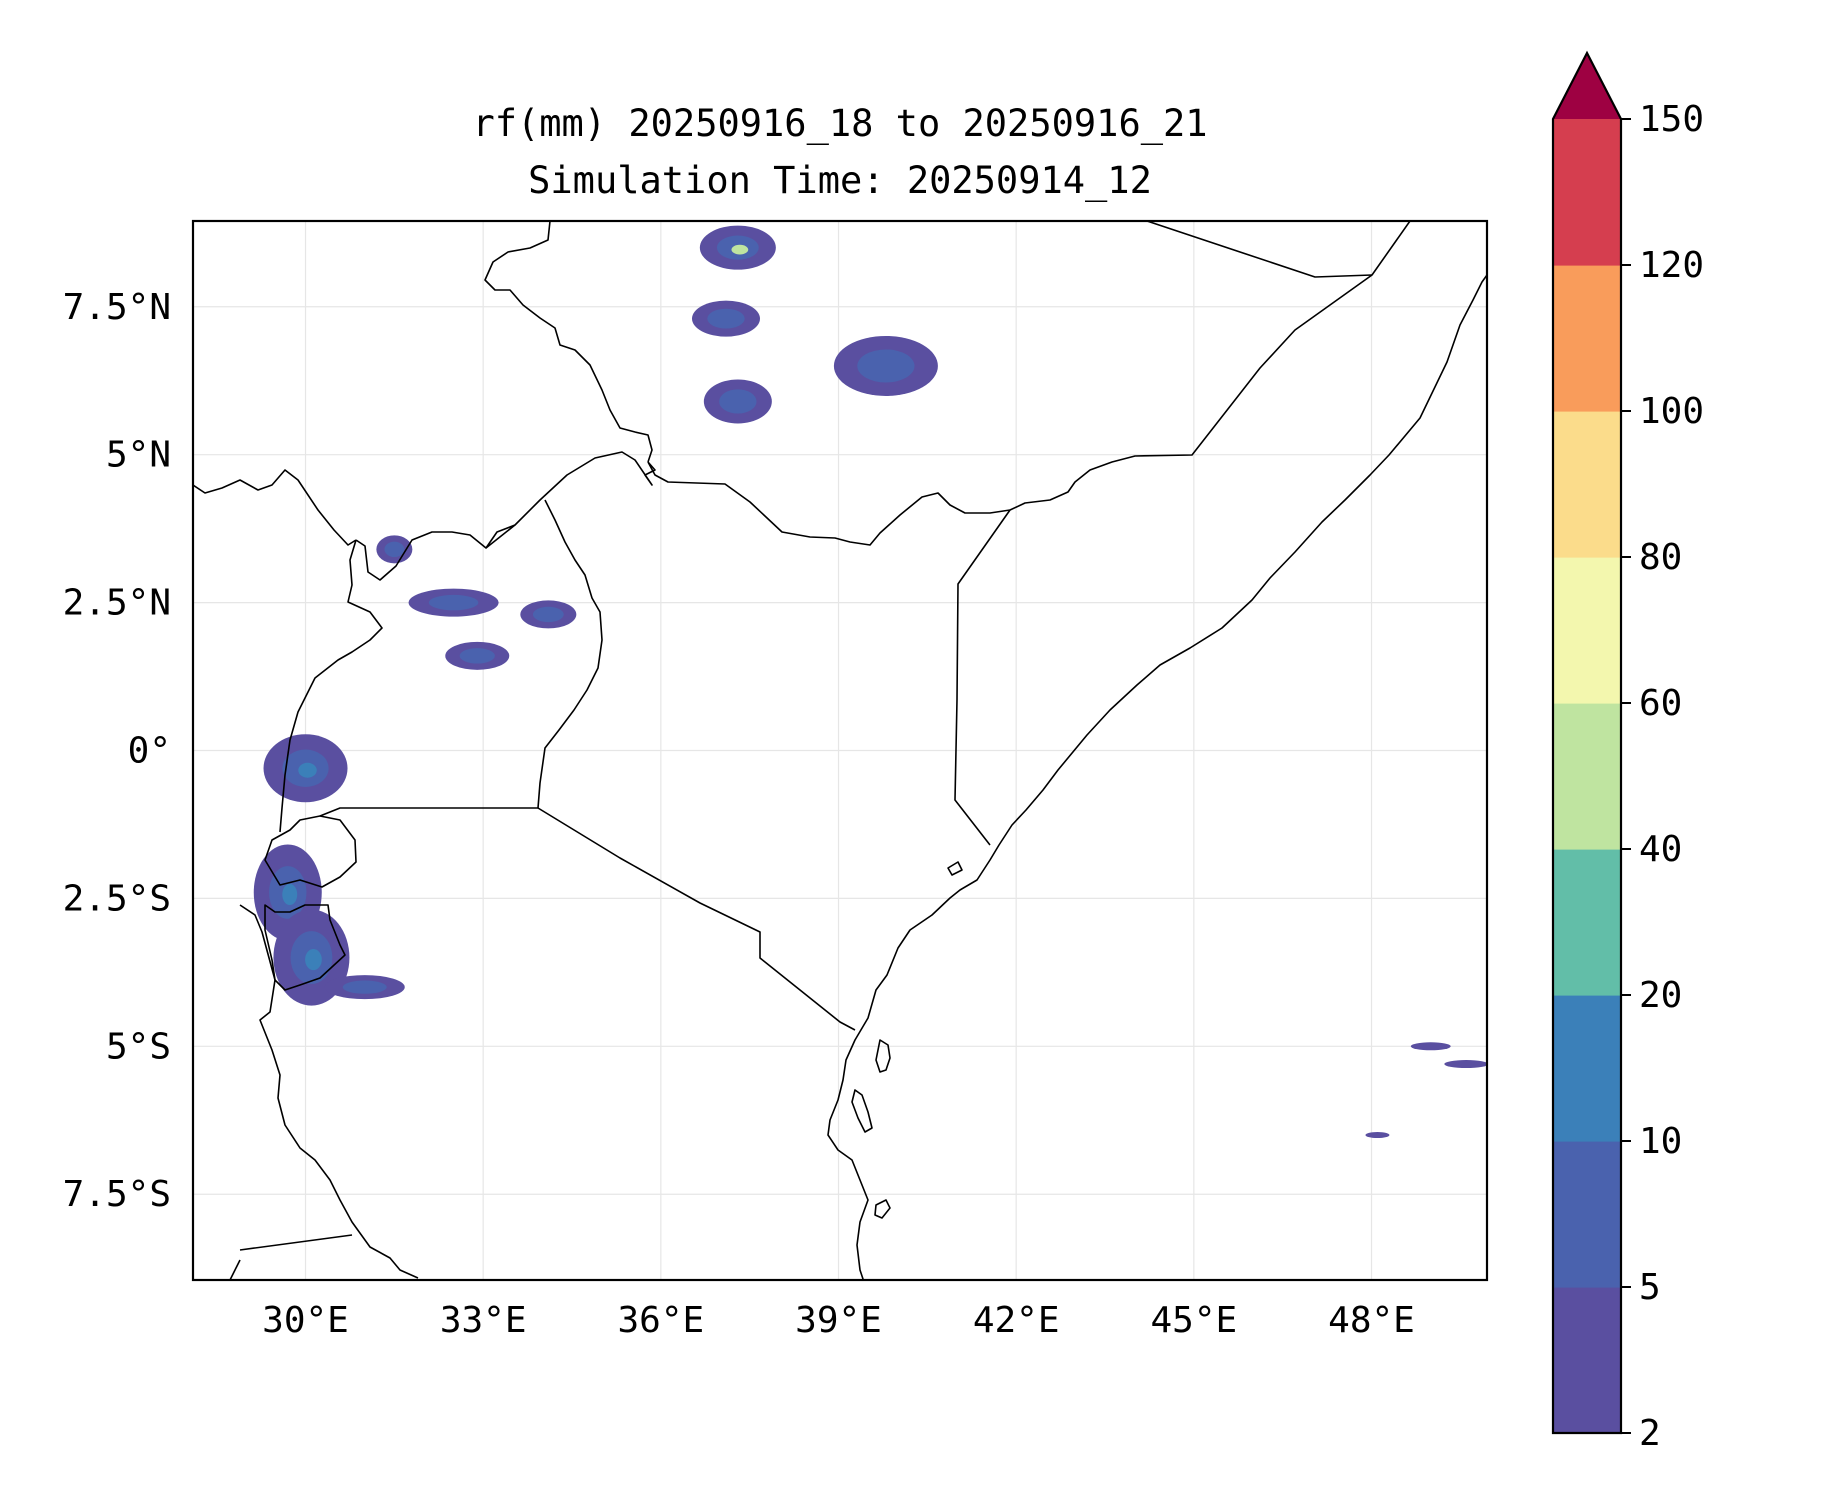 This screenshot has width=1833, height=1500. Describe the element at coordinates (840, 181) in the screenshot. I see `map-subtitle: Simulation Time: 20250914_12` at that location.